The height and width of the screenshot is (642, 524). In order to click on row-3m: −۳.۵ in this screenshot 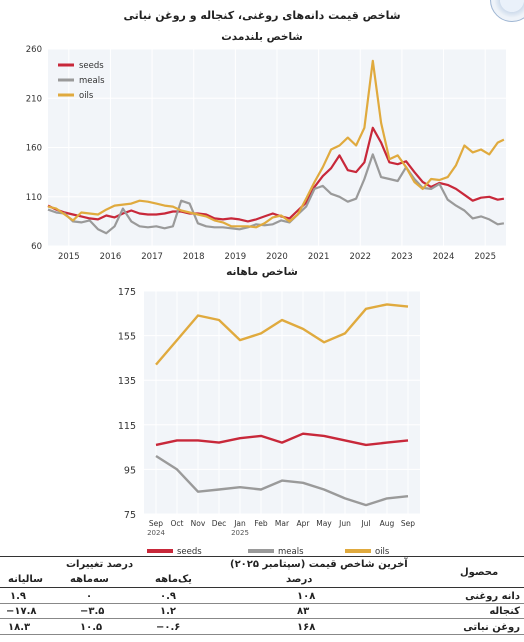, I will do `click(92, 611)`.